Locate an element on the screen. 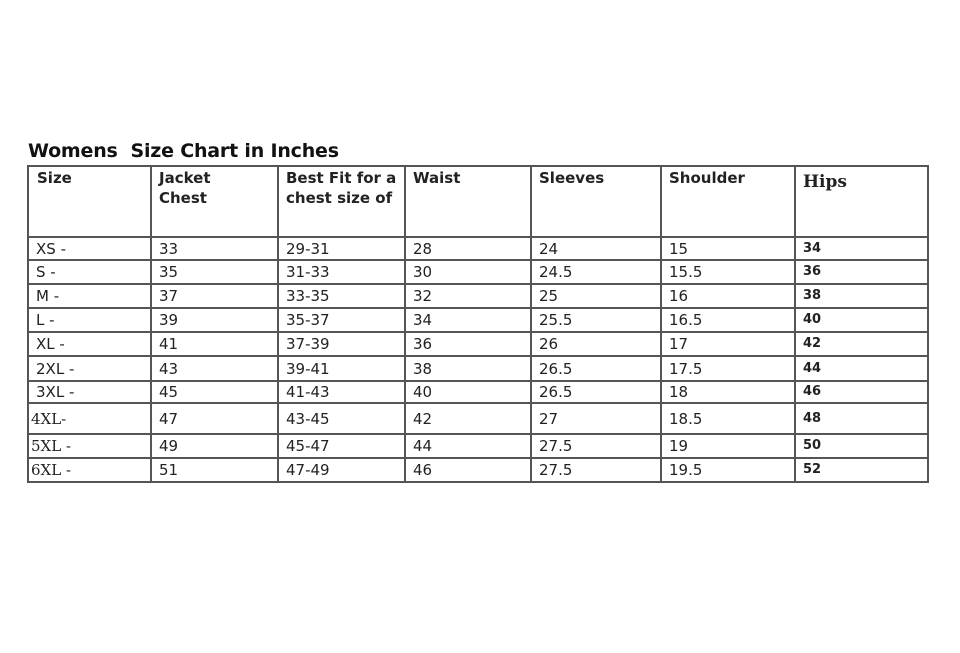 The height and width of the screenshot is (653, 960). cell-size: 2XL - is located at coordinates (89, 368).